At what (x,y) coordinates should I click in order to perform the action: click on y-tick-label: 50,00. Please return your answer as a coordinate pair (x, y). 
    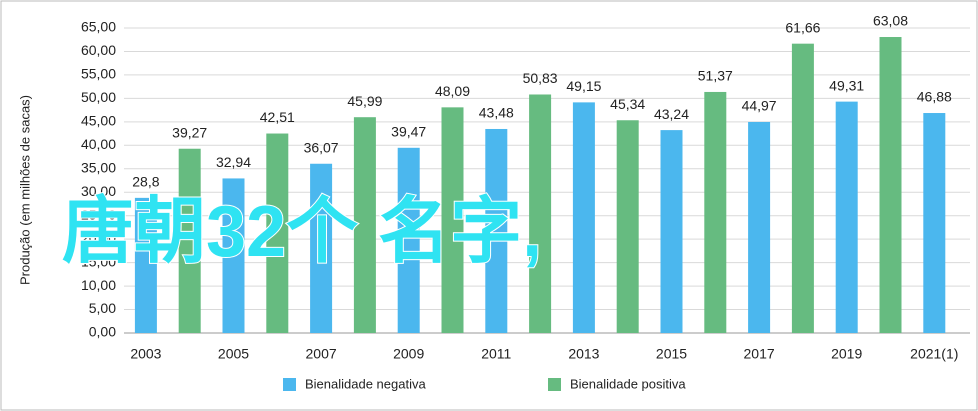
    Looking at the image, I should click on (98, 97).